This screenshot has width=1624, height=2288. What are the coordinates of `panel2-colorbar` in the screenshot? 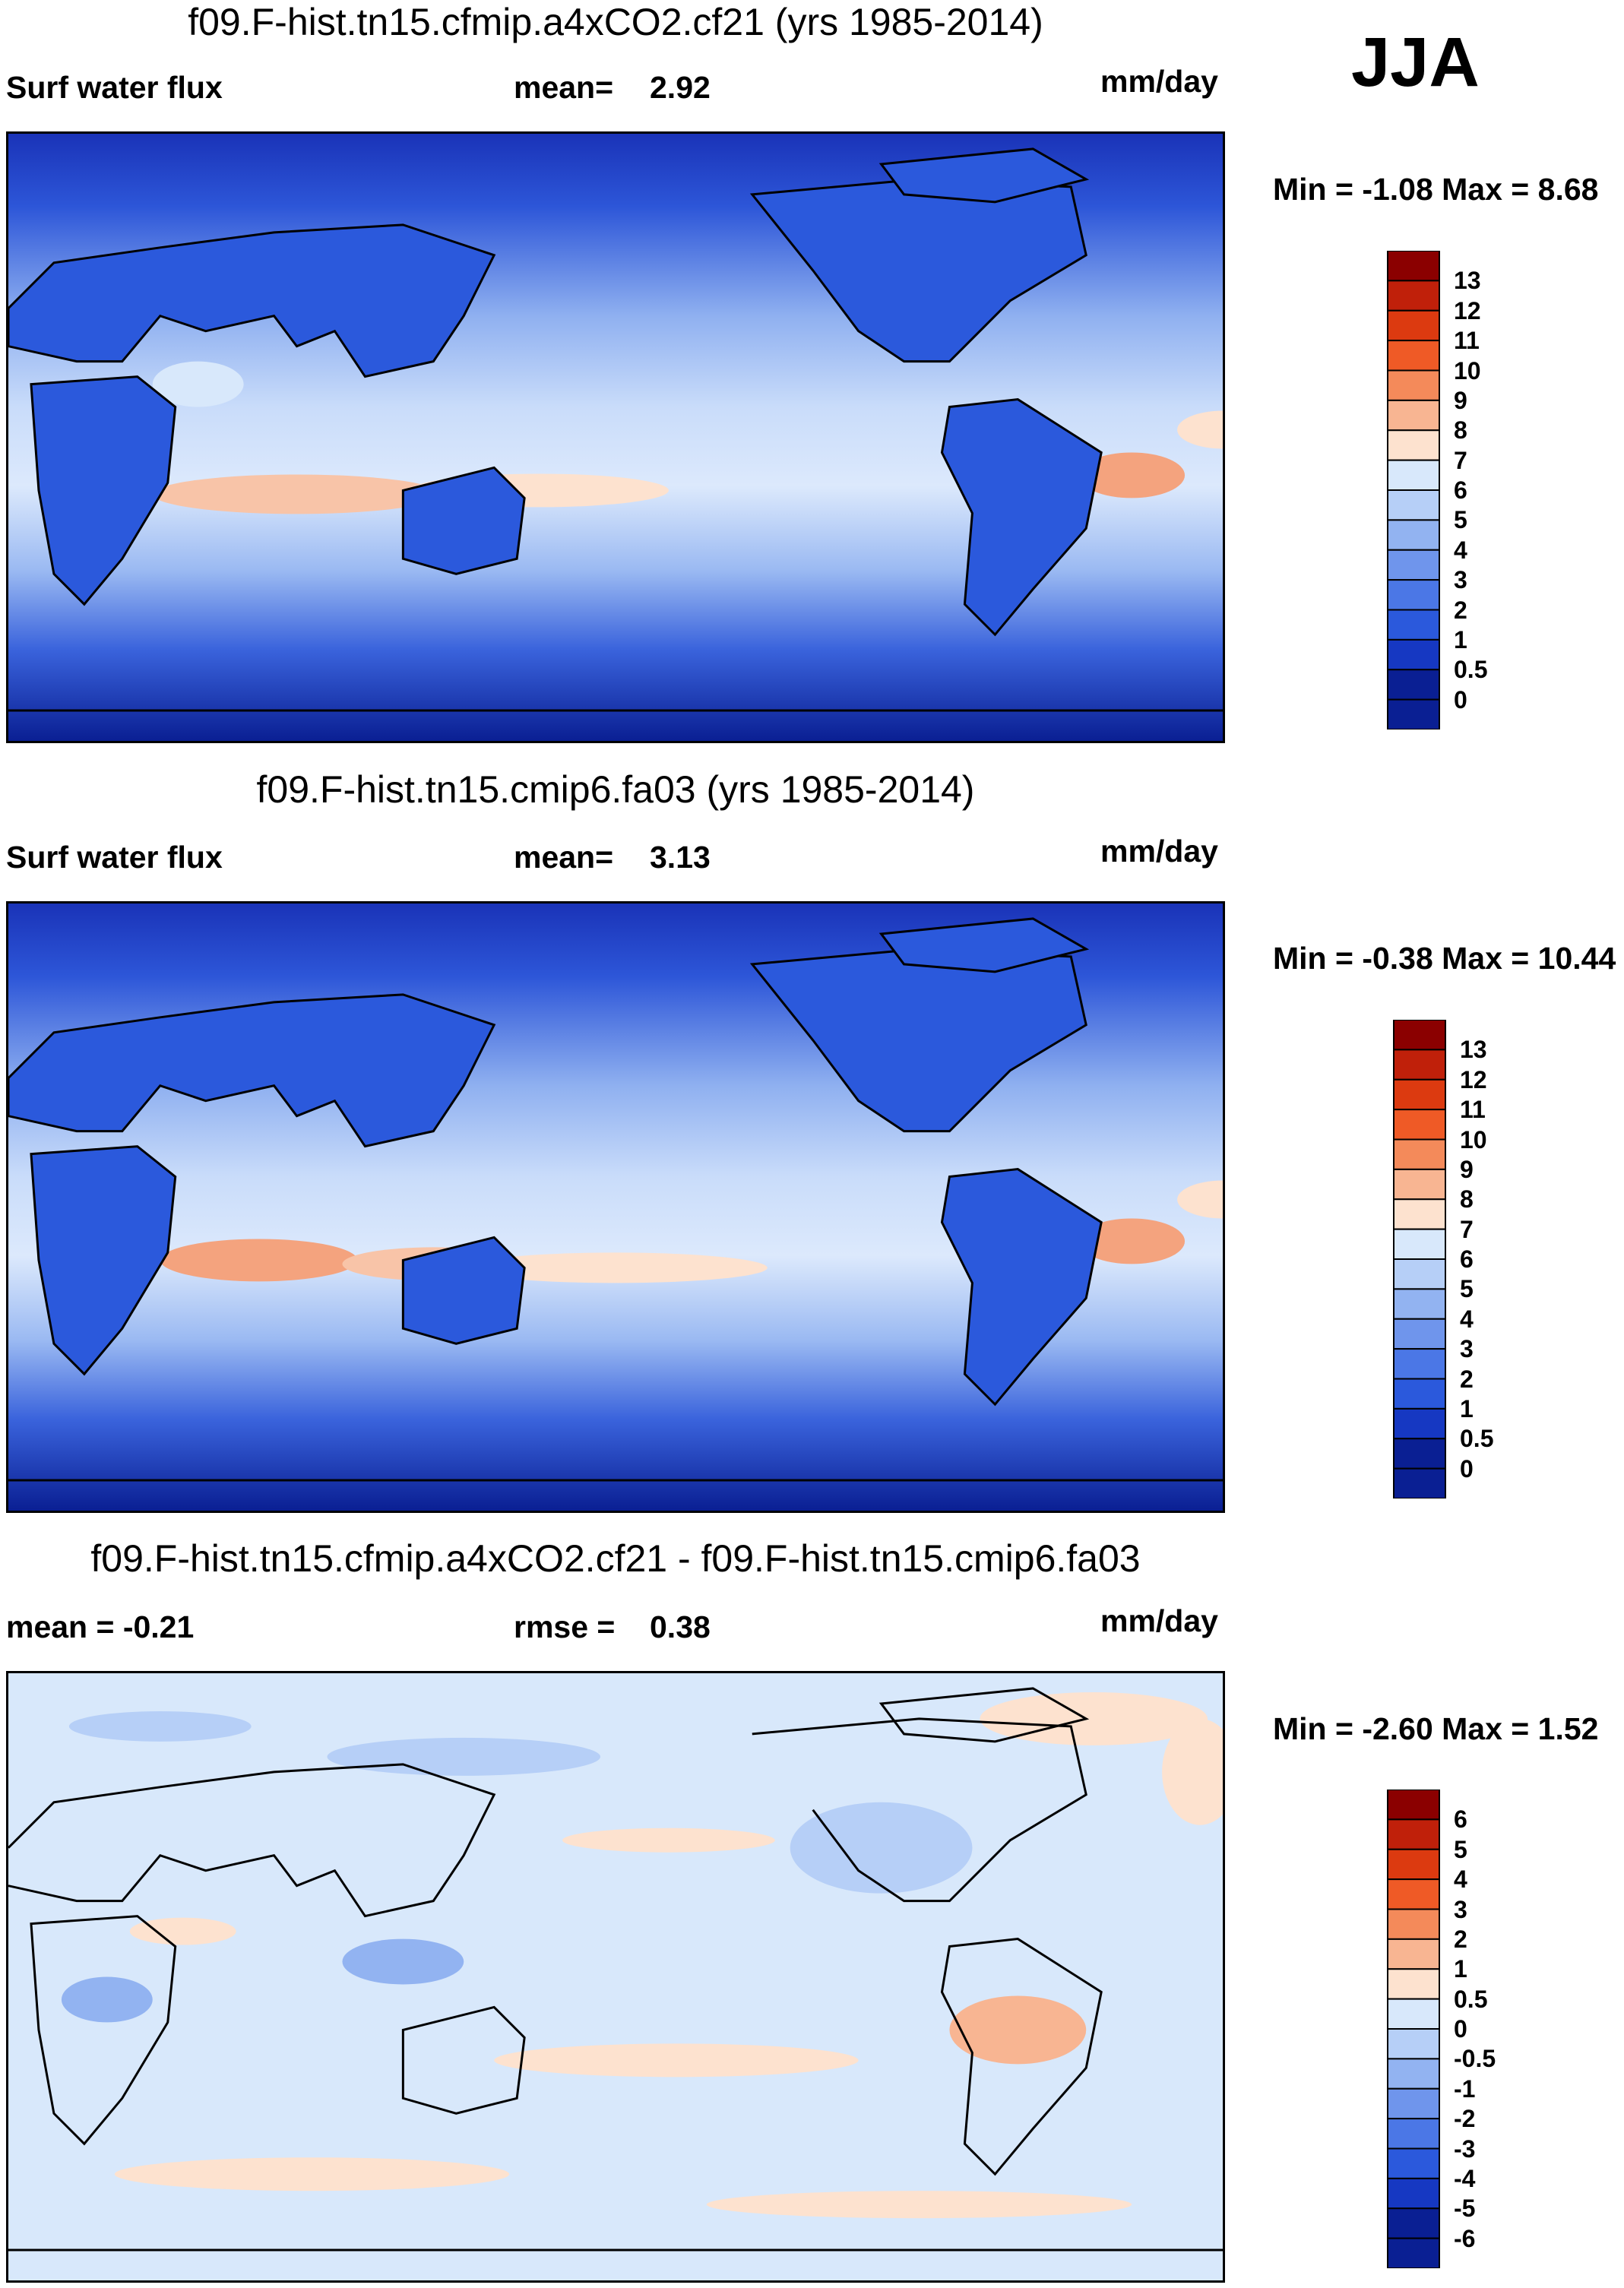 It's located at (1420, 1259).